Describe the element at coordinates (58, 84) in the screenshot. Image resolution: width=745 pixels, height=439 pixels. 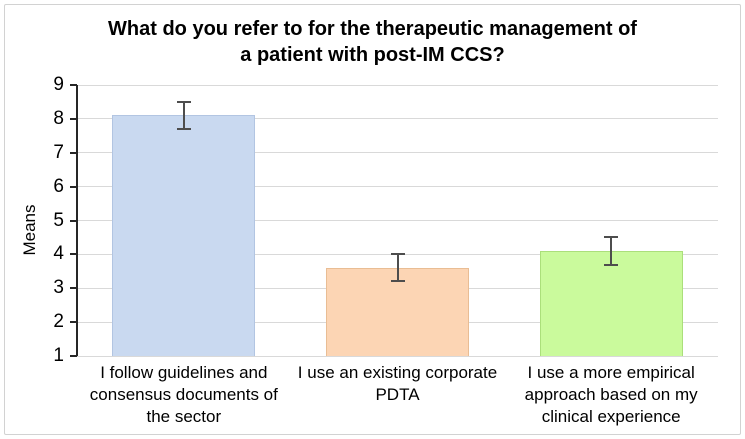
I see `y-tick-label: 9` at that location.